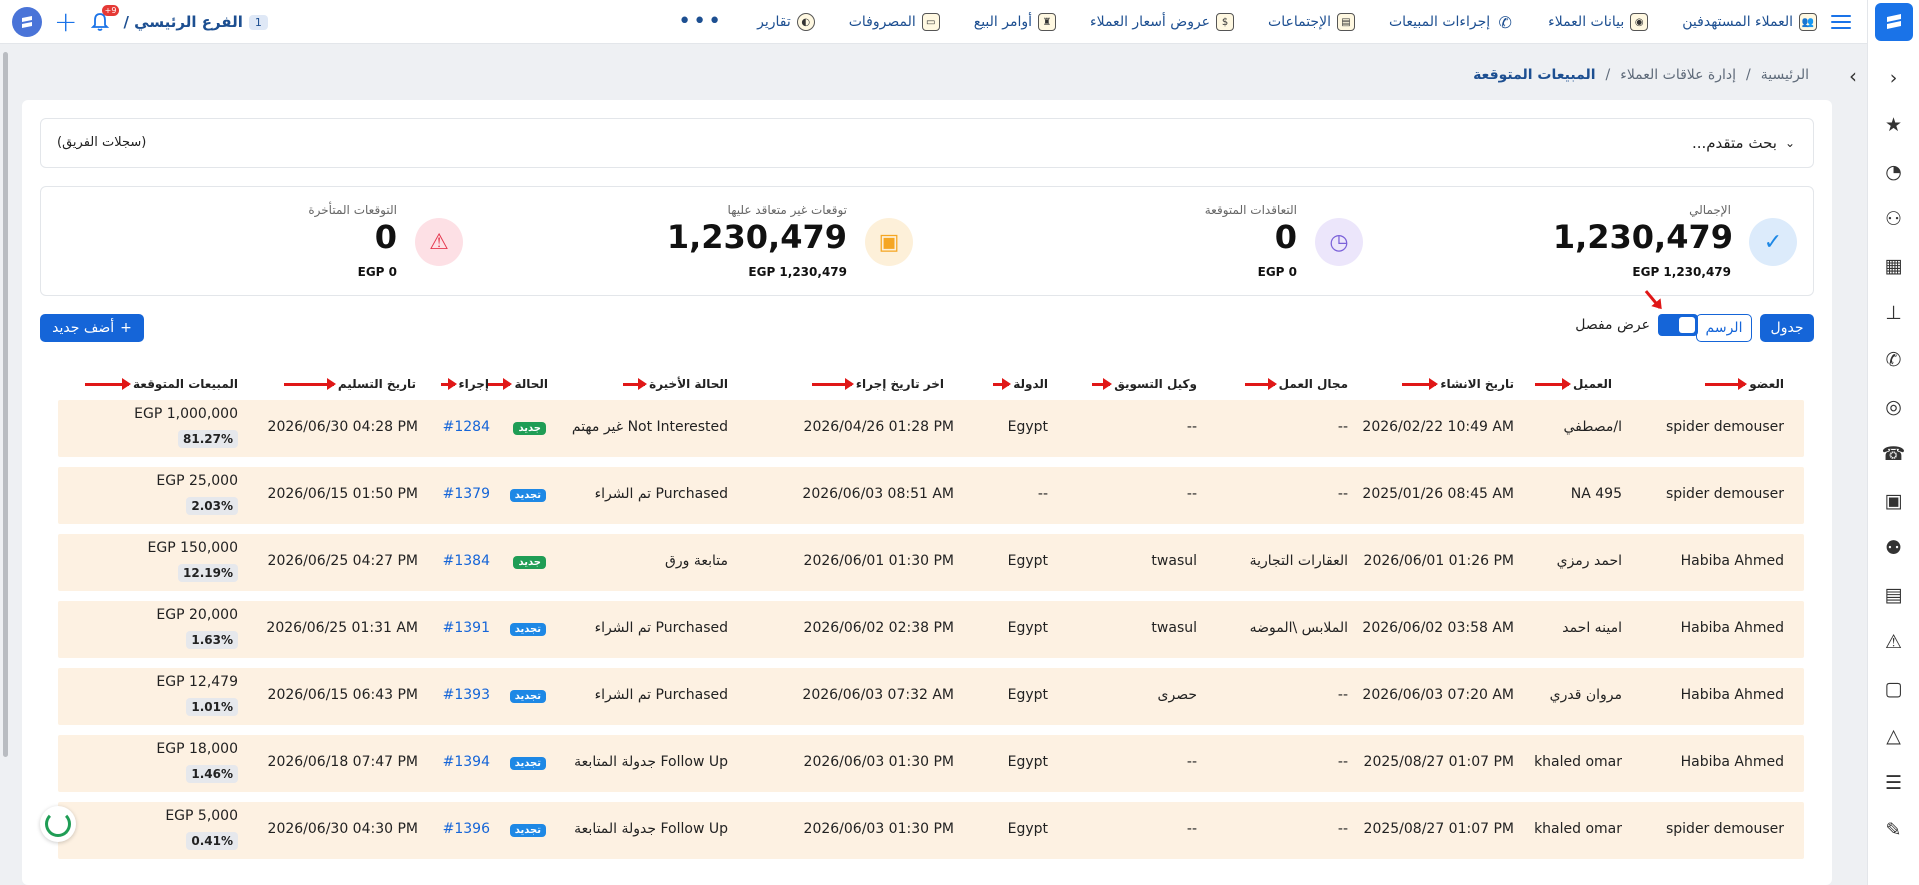  What do you see at coordinates (1893, 407) in the screenshot?
I see `target-icon: ◎` at bounding box center [1893, 407].